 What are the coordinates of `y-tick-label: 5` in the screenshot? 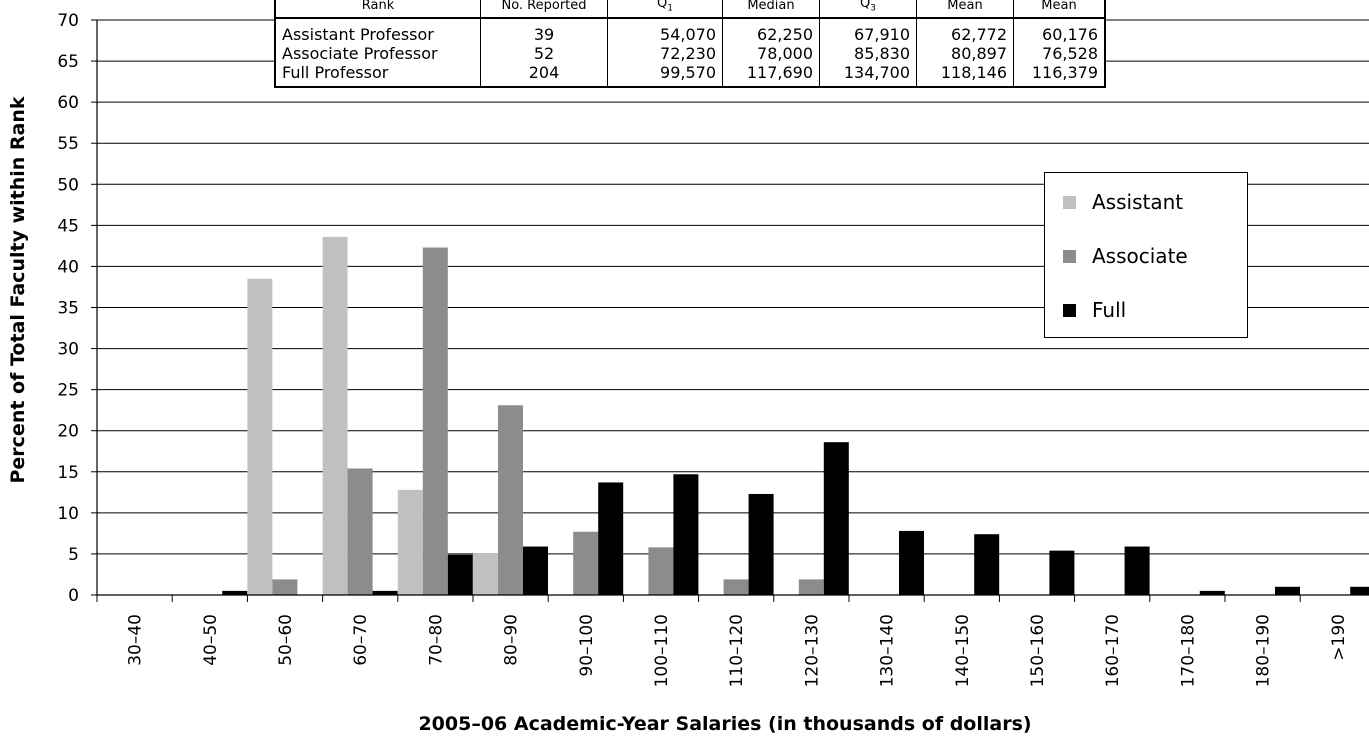 It's located at (73, 555).